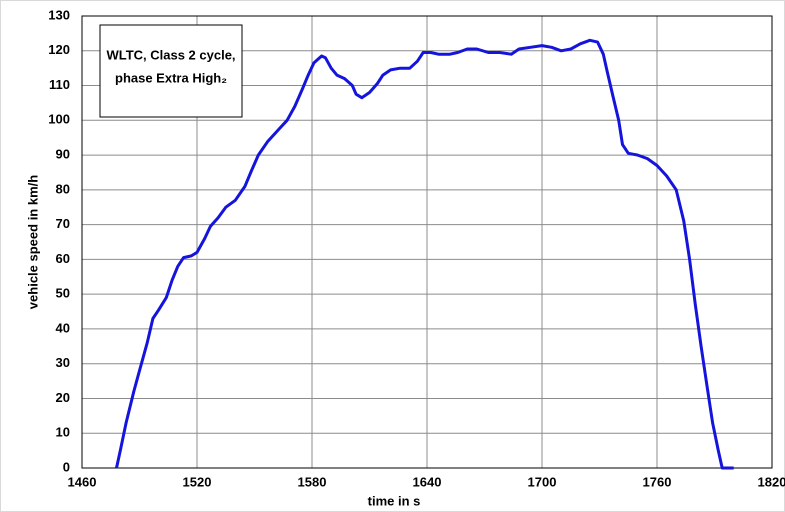  What do you see at coordinates (312, 481) in the screenshot?
I see `x-tick-label: 1580` at bounding box center [312, 481].